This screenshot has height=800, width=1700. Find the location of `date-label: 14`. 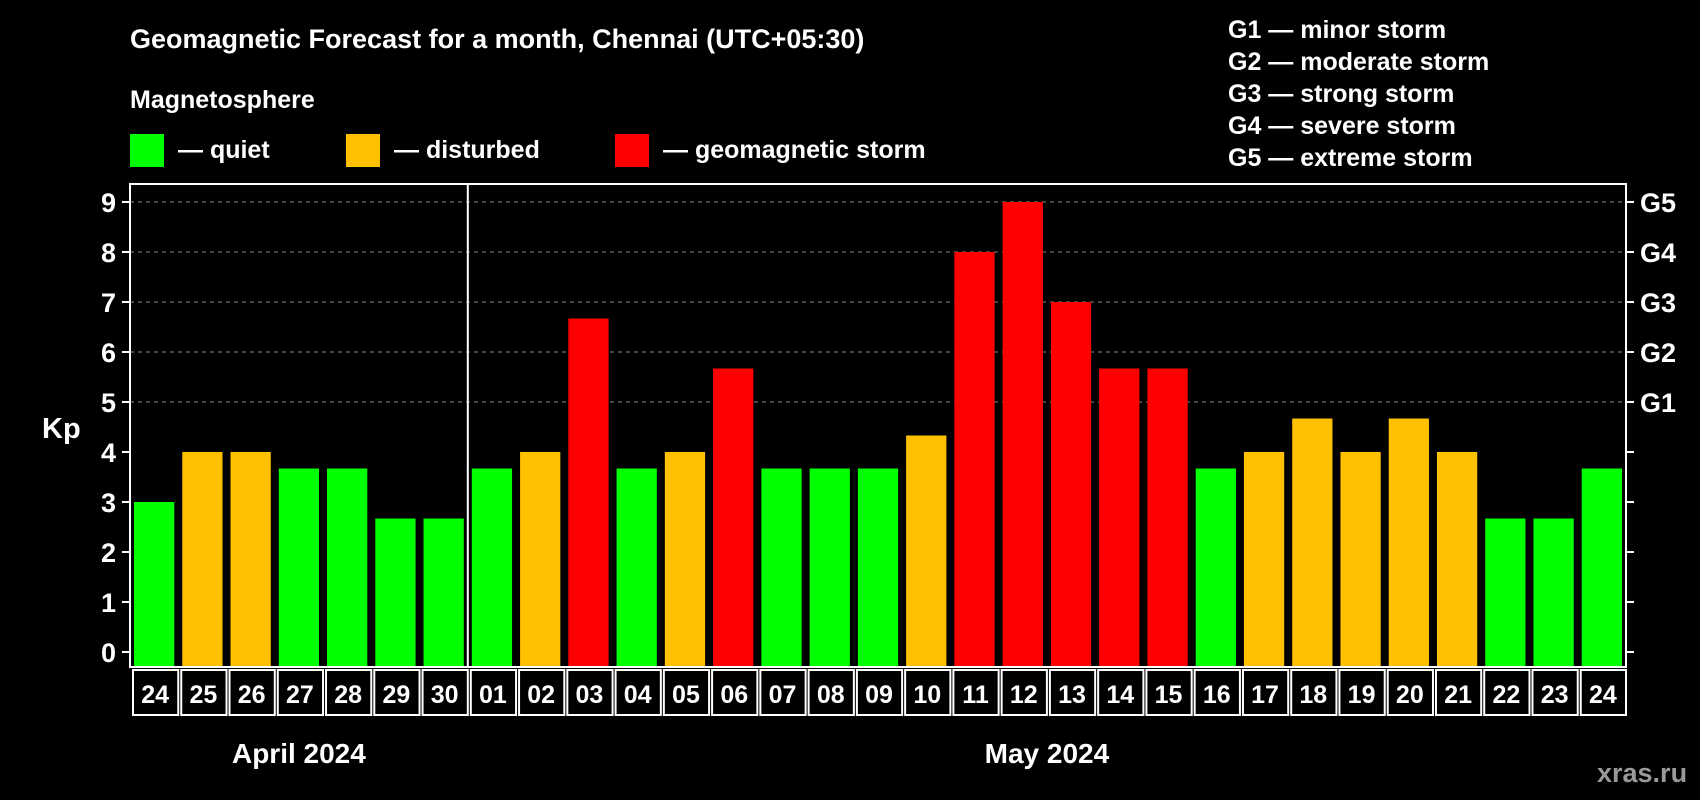

date-label: 14 is located at coordinates (1120, 695).